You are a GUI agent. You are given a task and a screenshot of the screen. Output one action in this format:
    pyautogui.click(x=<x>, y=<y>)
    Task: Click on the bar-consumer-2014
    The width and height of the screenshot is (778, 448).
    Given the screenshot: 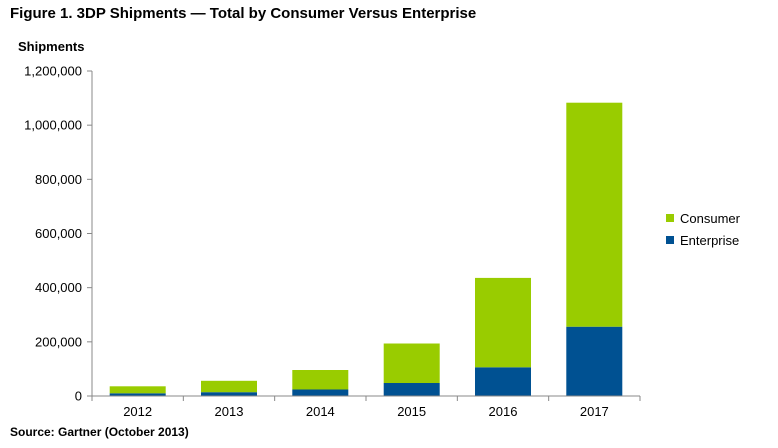 What is the action you would take?
    pyautogui.click(x=320, y=380)
    